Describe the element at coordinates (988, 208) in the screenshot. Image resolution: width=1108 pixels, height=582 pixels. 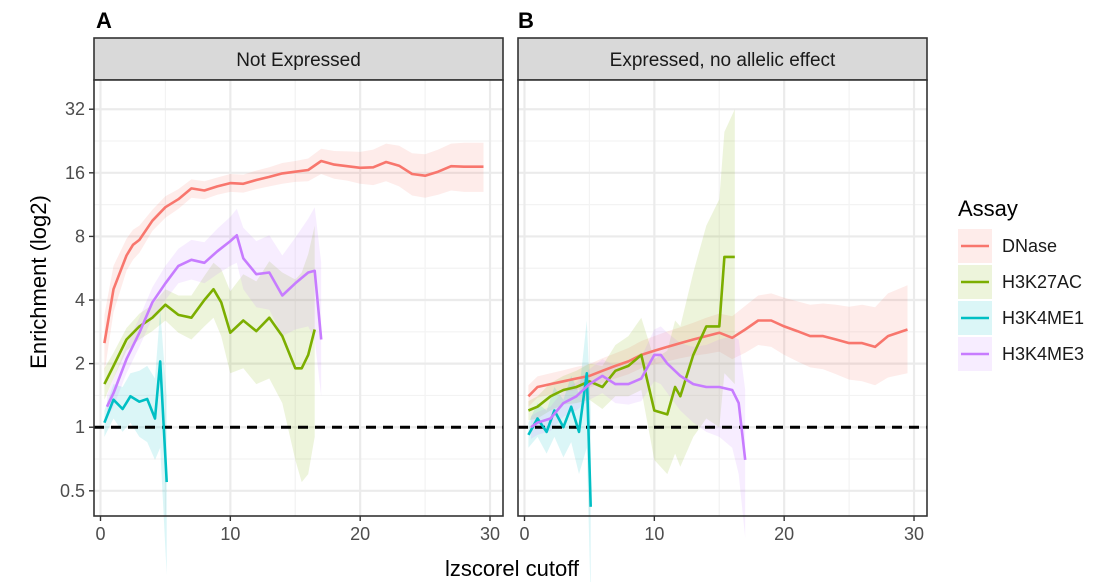
I see `legend-title: Assay` at that location.